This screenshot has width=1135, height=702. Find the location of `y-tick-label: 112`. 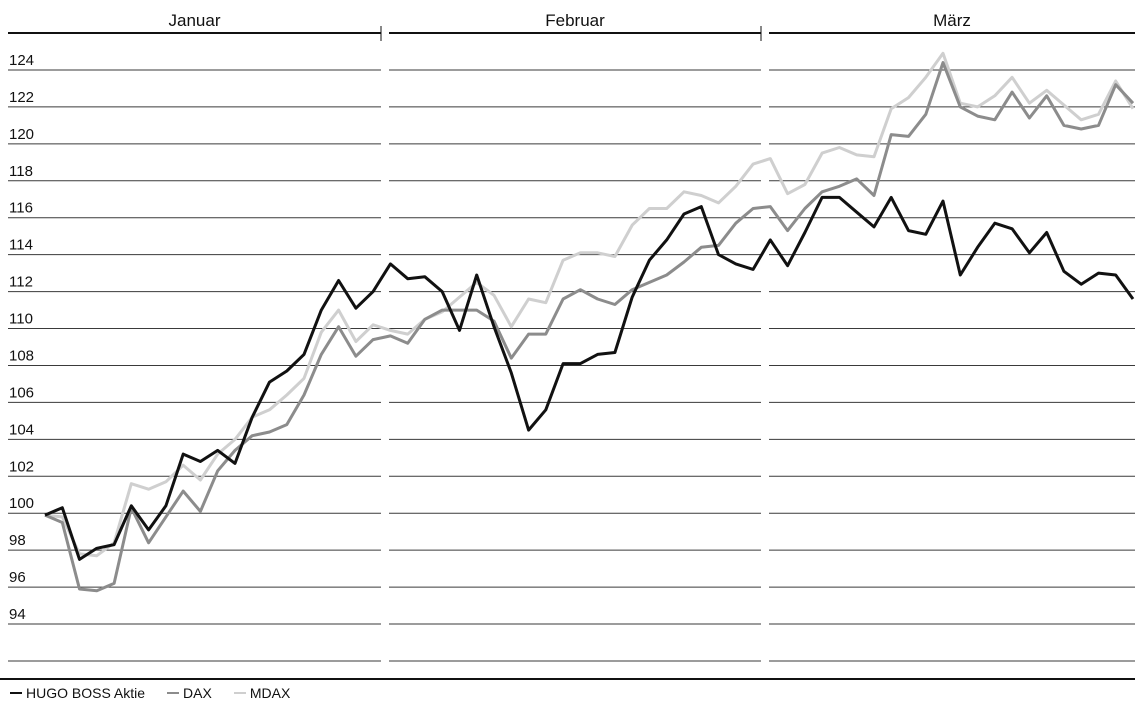

y-tick-label: 112 is located at coordinates (21, 282).